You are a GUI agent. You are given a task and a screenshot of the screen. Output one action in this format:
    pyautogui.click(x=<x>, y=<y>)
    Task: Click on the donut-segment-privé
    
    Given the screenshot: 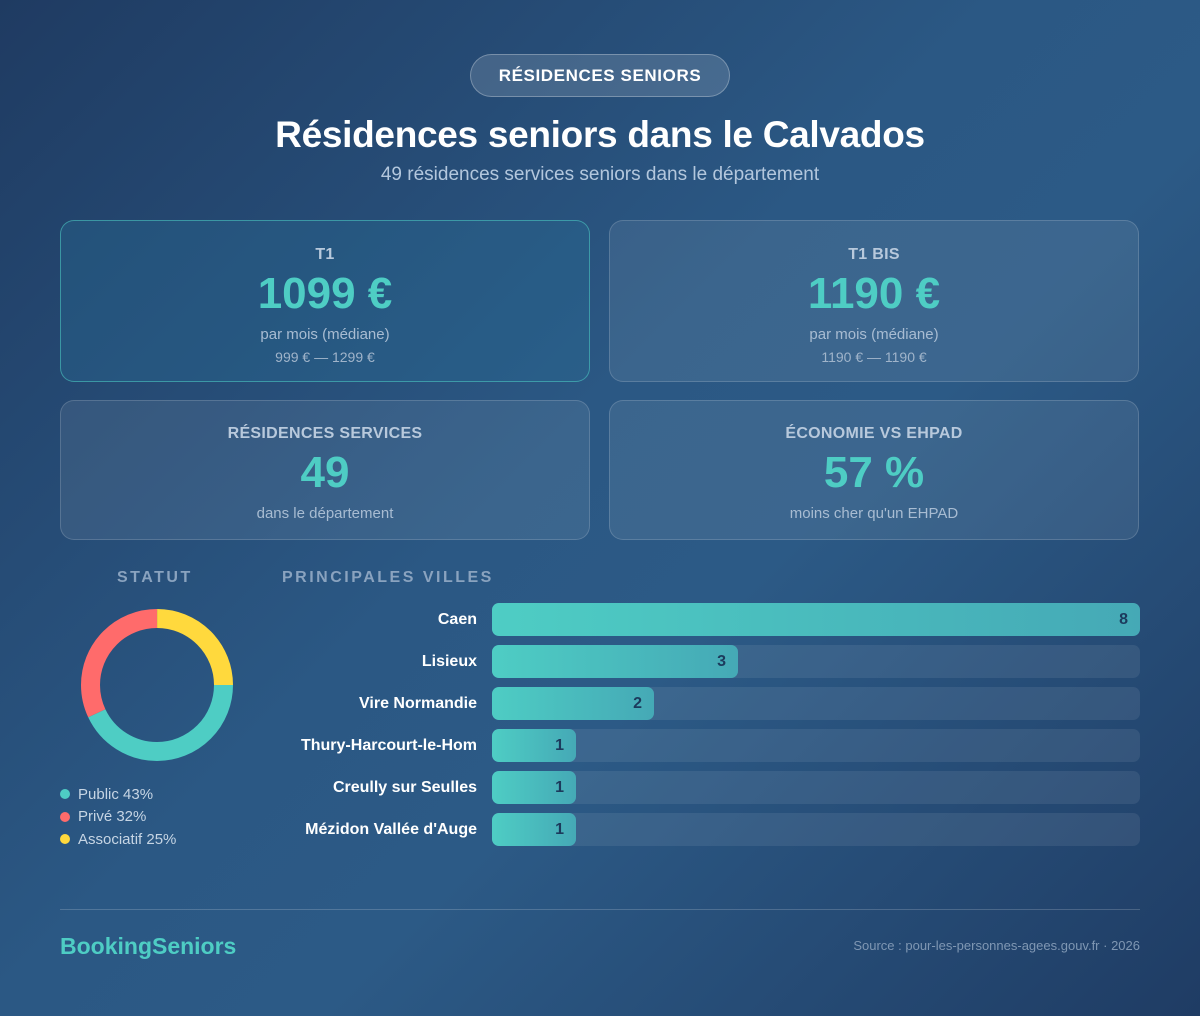 What is the action you would take?
    pyautogui.click(x=157, y=685)
    